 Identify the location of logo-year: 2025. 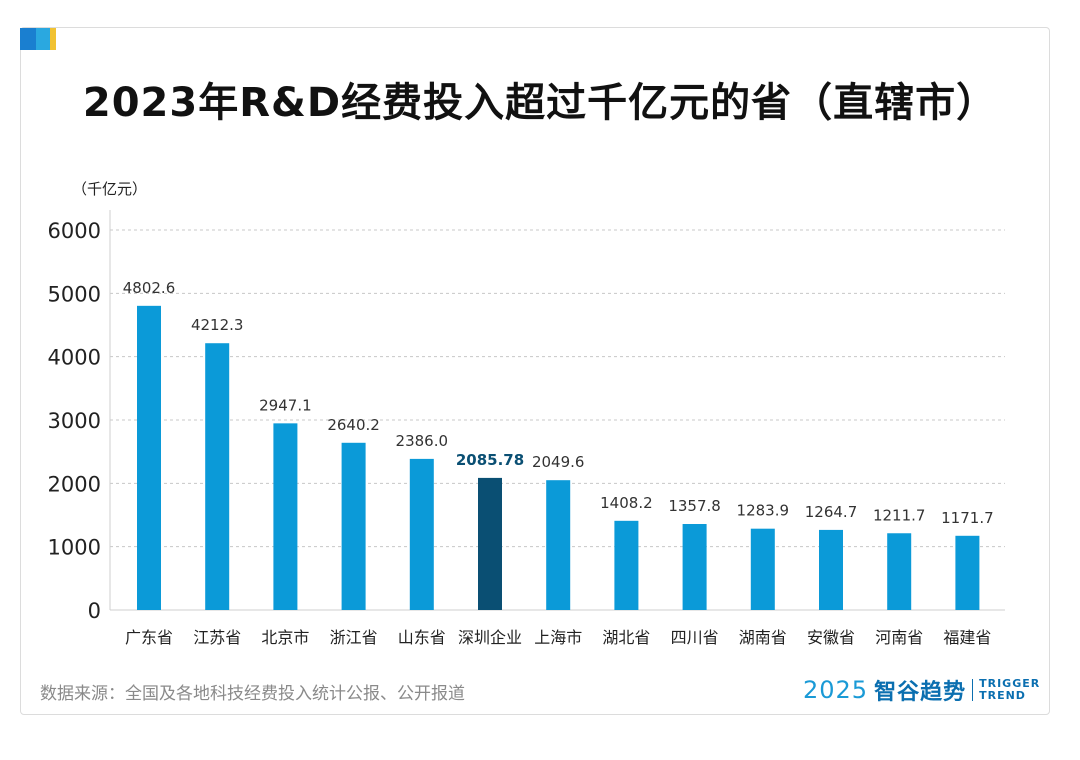
(836, 690).